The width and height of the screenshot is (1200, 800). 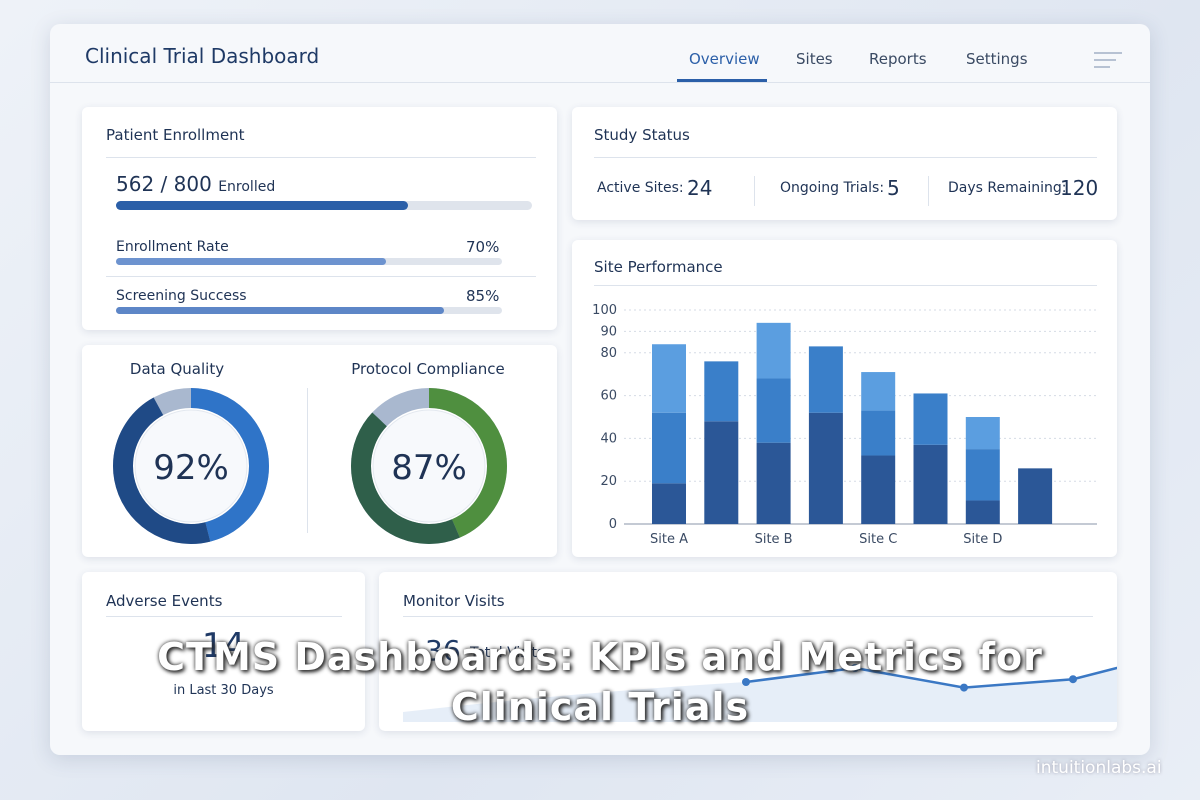 What do you see at coordinates (832, 188) in the screenshot?
I see `status-label: Ongoing Trials:` at bounding box center [832, 188].